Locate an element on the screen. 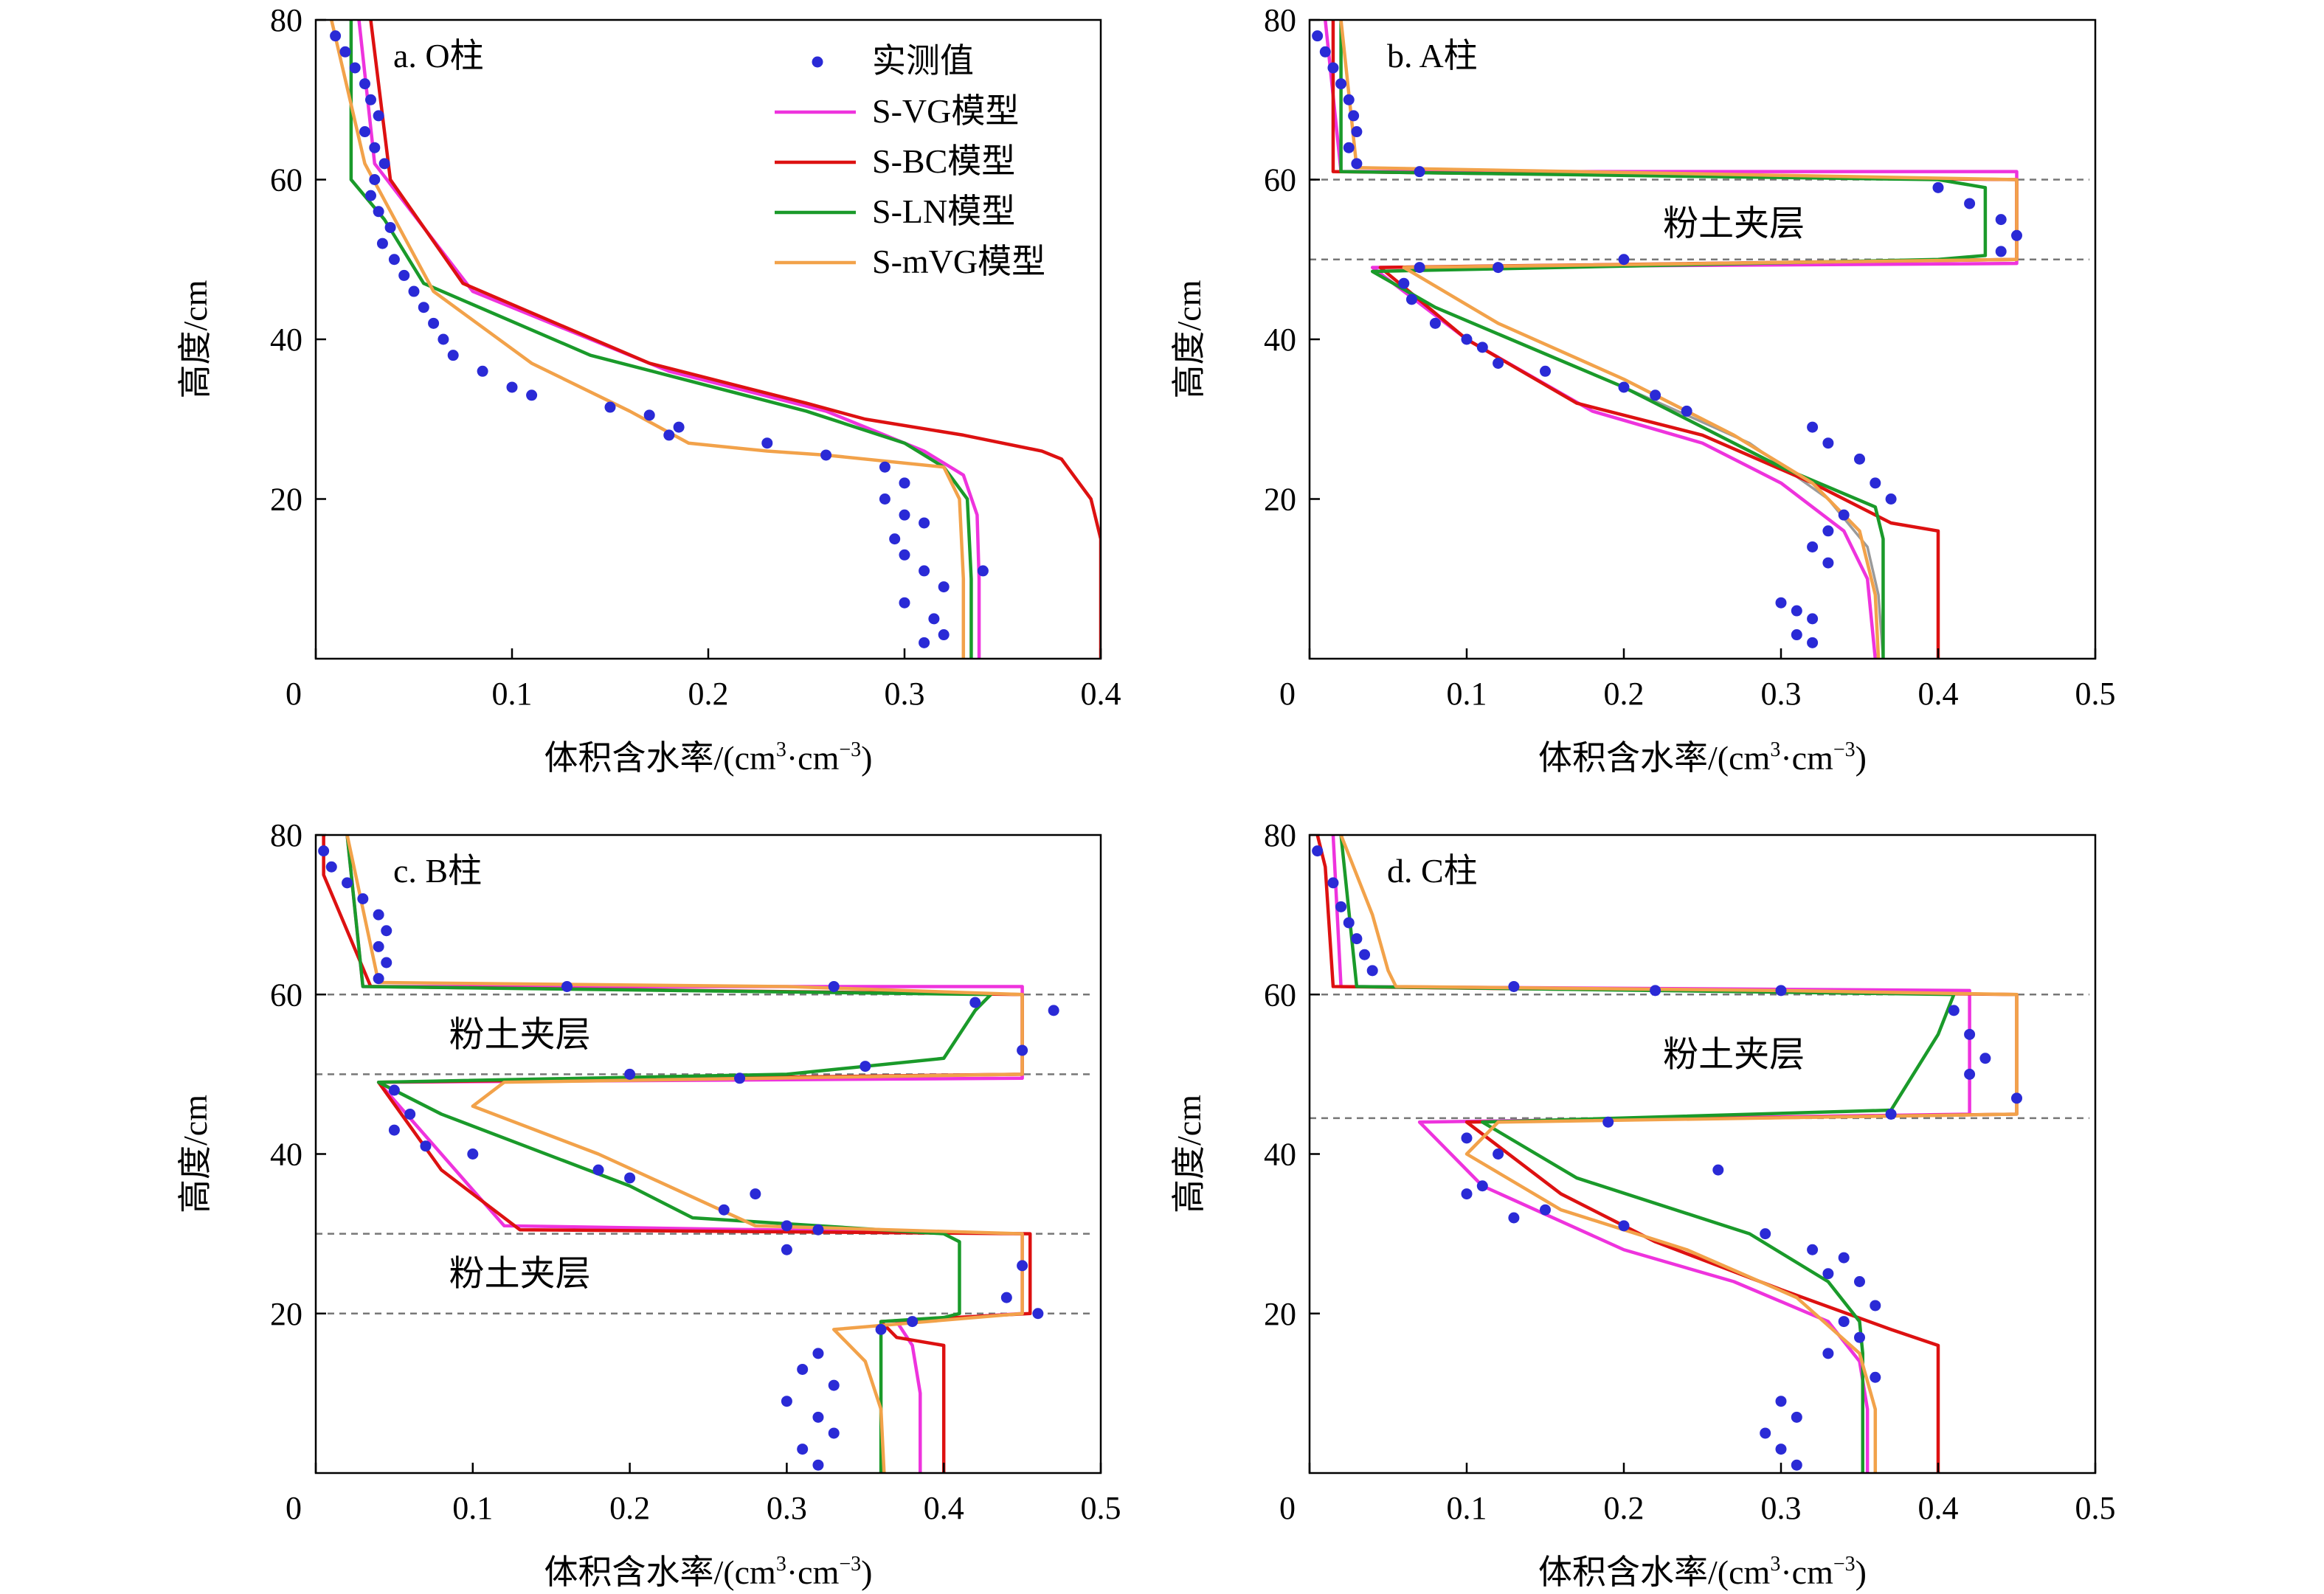 This screenshot has height=1594, width=2324. panel-label: a. O柱 is located at coordinates (438, 55).